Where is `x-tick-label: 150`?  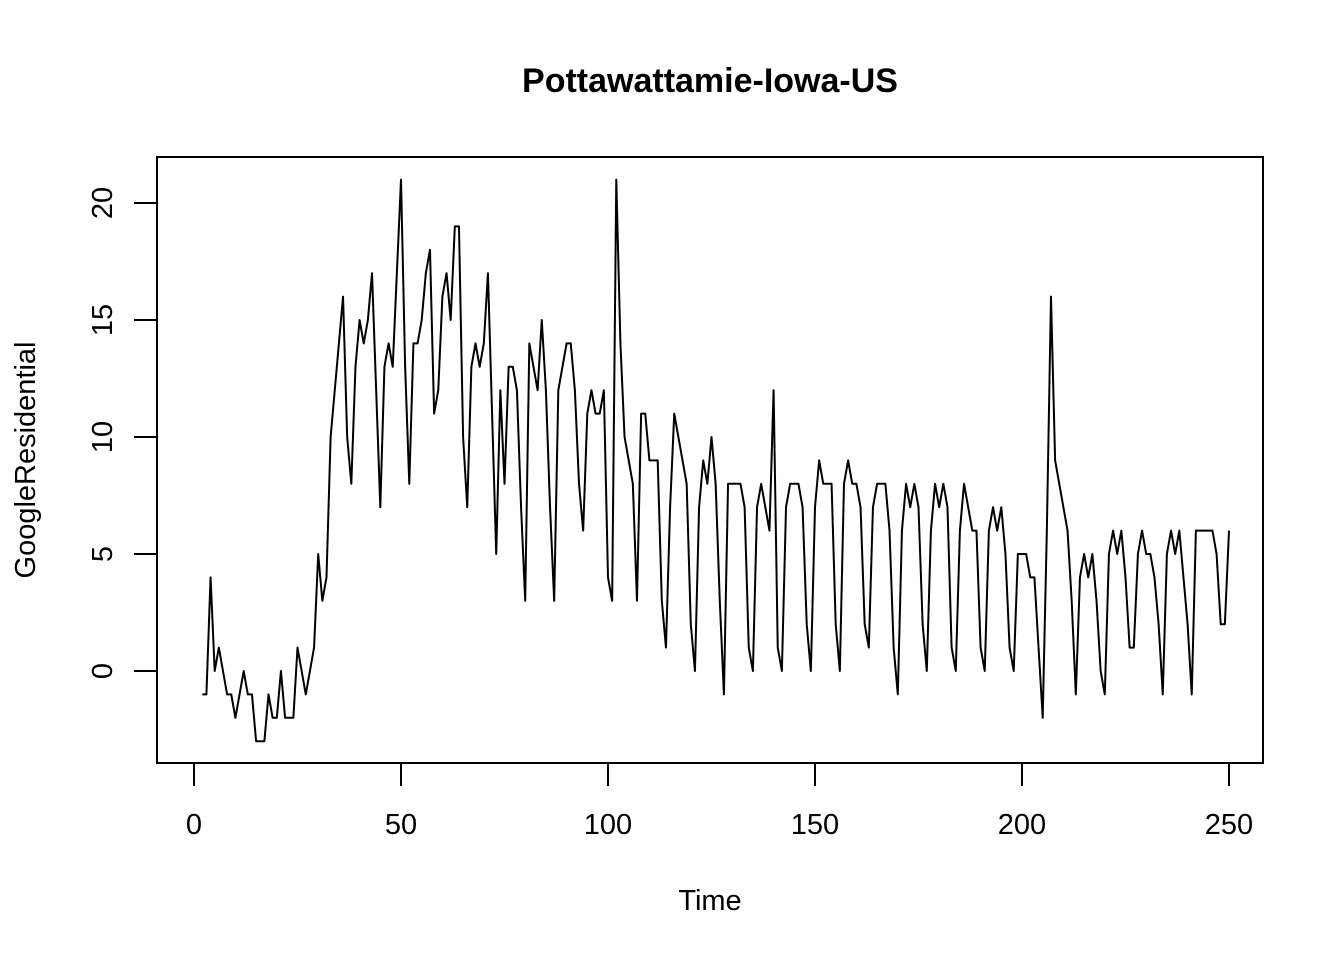
x-tick-label: 150 is located at coordinates (815, 825).